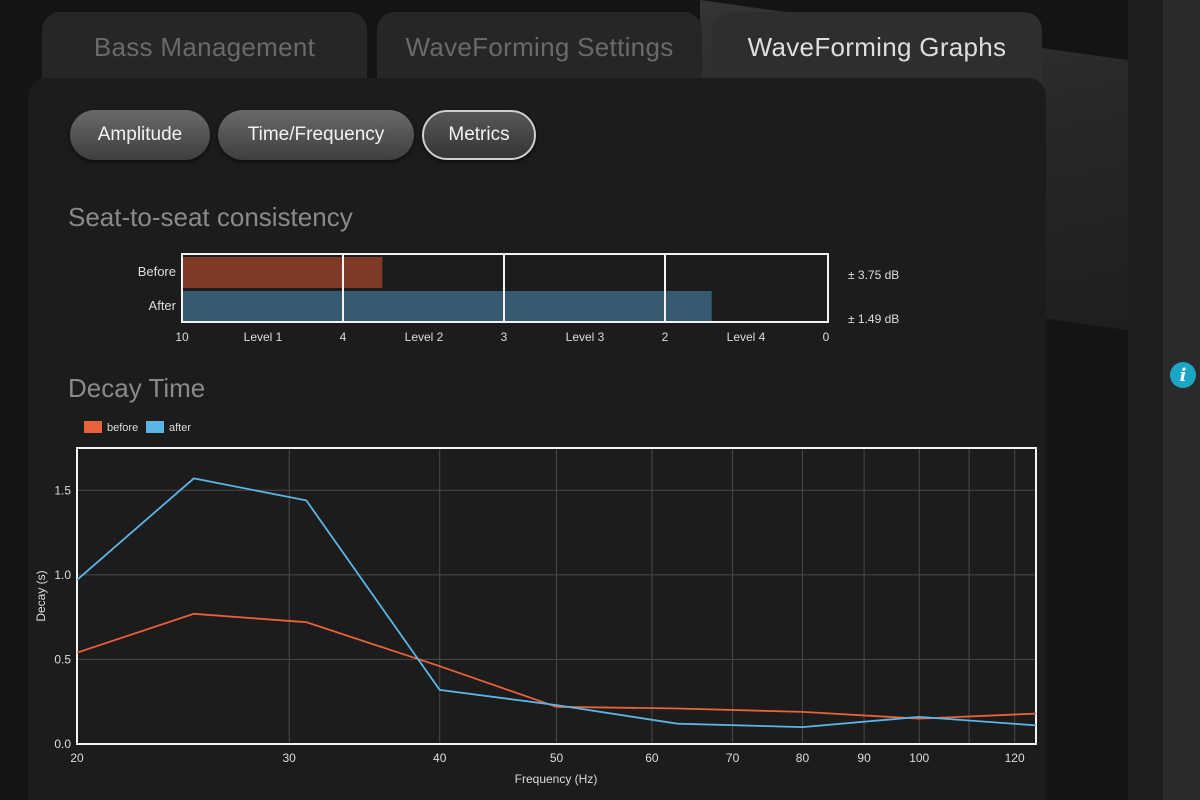  I want to click on y-tick-label: 1.0, so click(62, 575).